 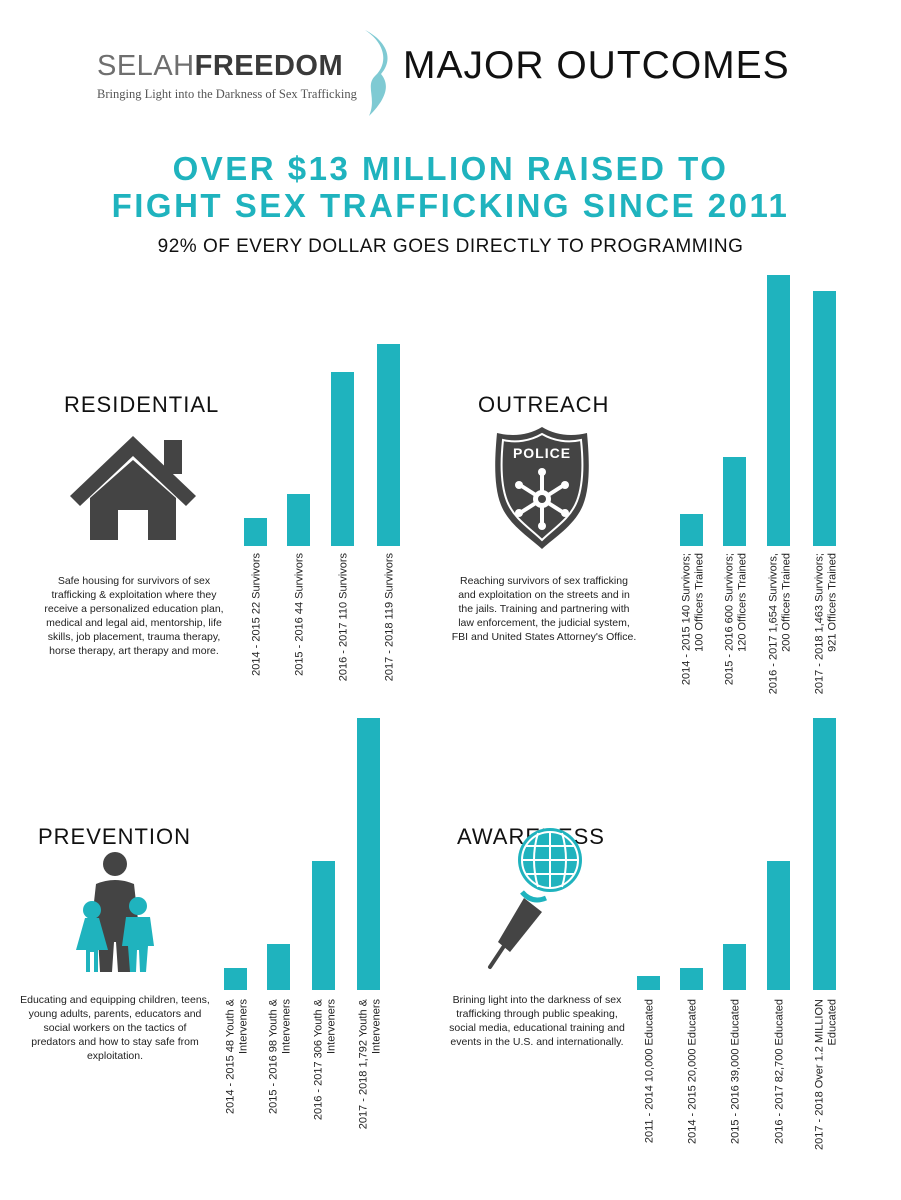 I want to click on badge-text: POLICE, so click(x=542, y=453).